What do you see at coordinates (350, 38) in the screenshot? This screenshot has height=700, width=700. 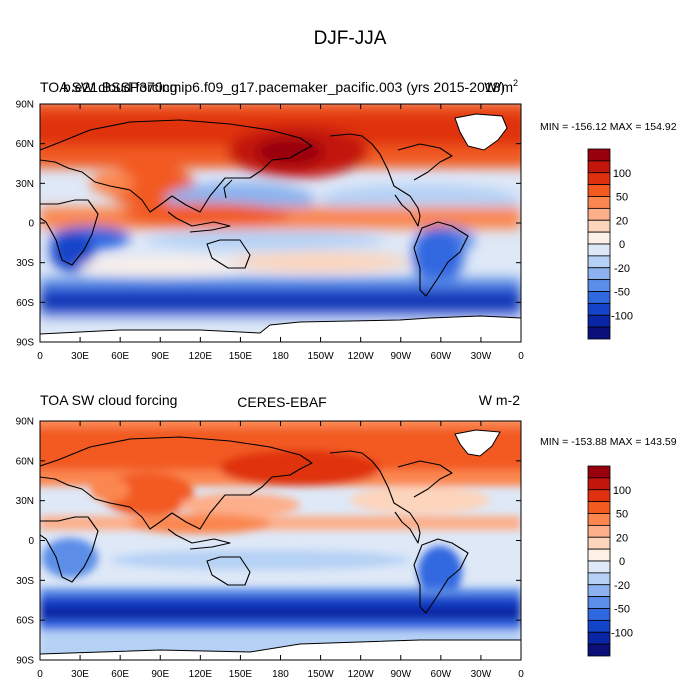 I see `figure-title: DJF-JJA` at bounding box center [350, 38].